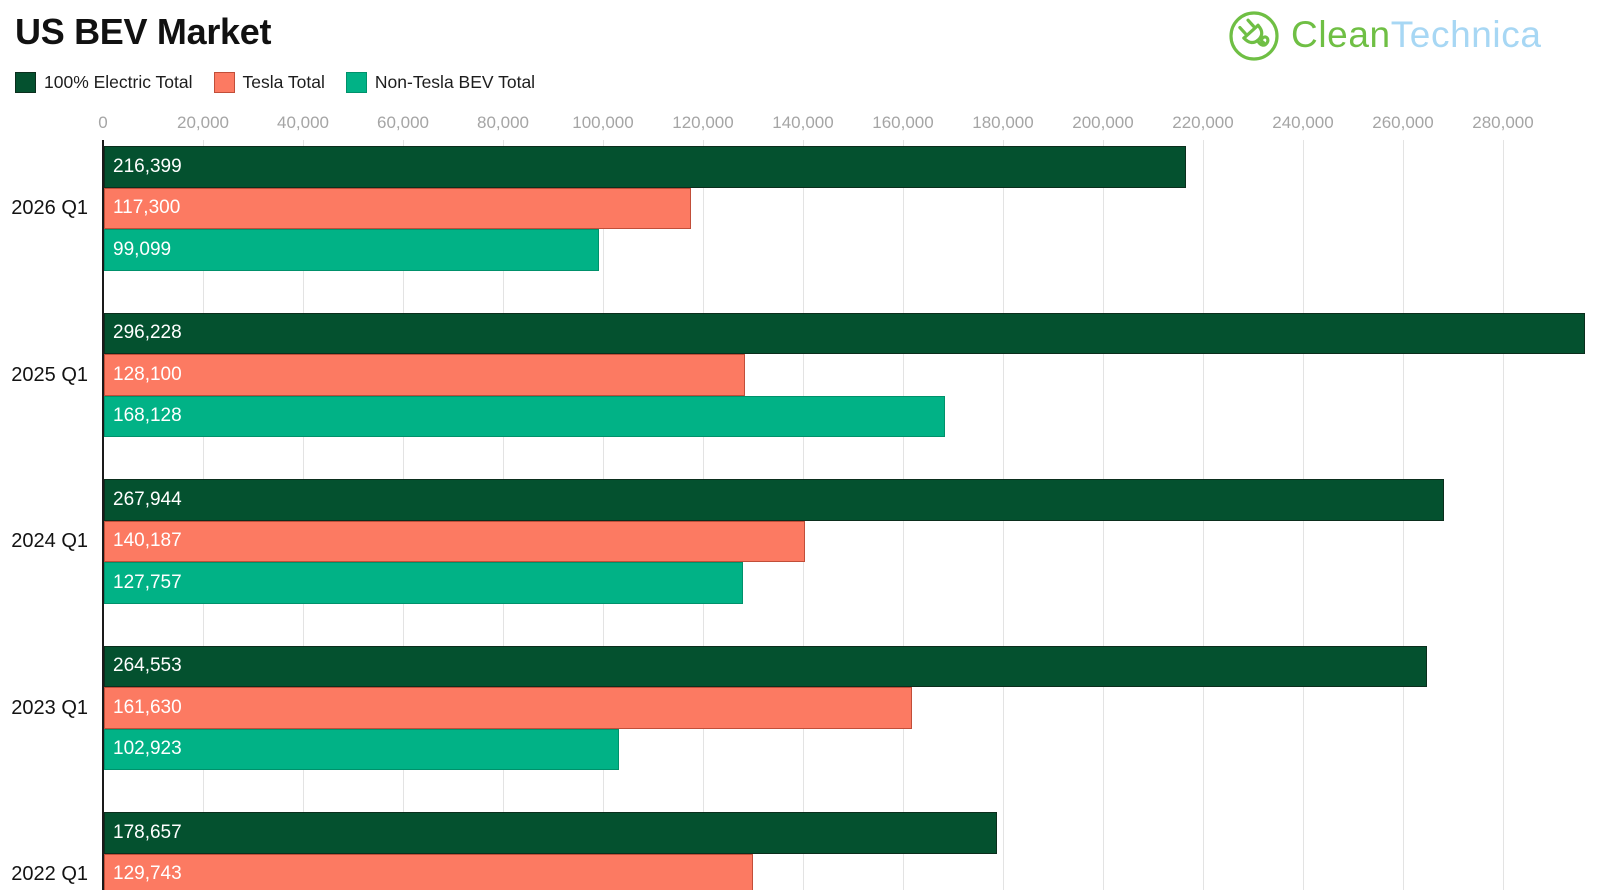 The width and height of the screenshot is (1600, 890). Describe the element at coordinates (49, 707) in the screenshot. I see `category-label: 2023 Q1` at that location.